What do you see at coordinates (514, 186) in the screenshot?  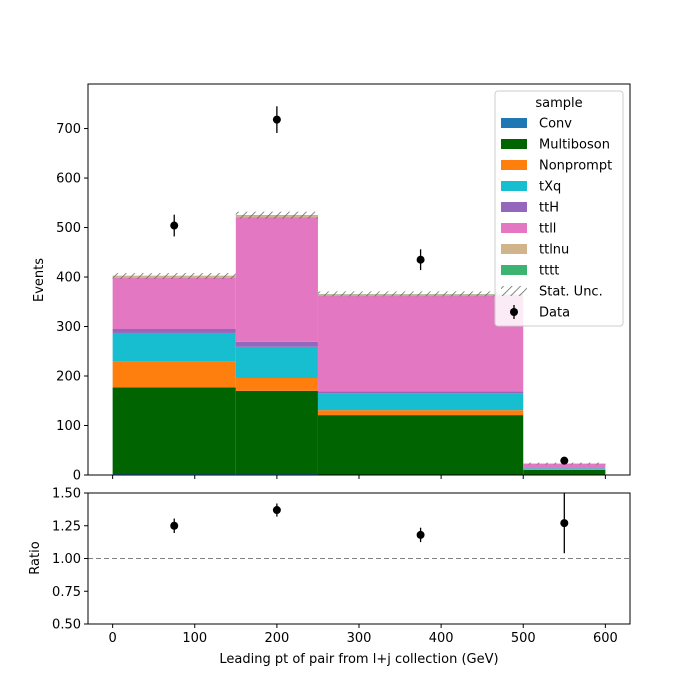 I see `legend-swatch-txq` at bounding box center [514, 186].